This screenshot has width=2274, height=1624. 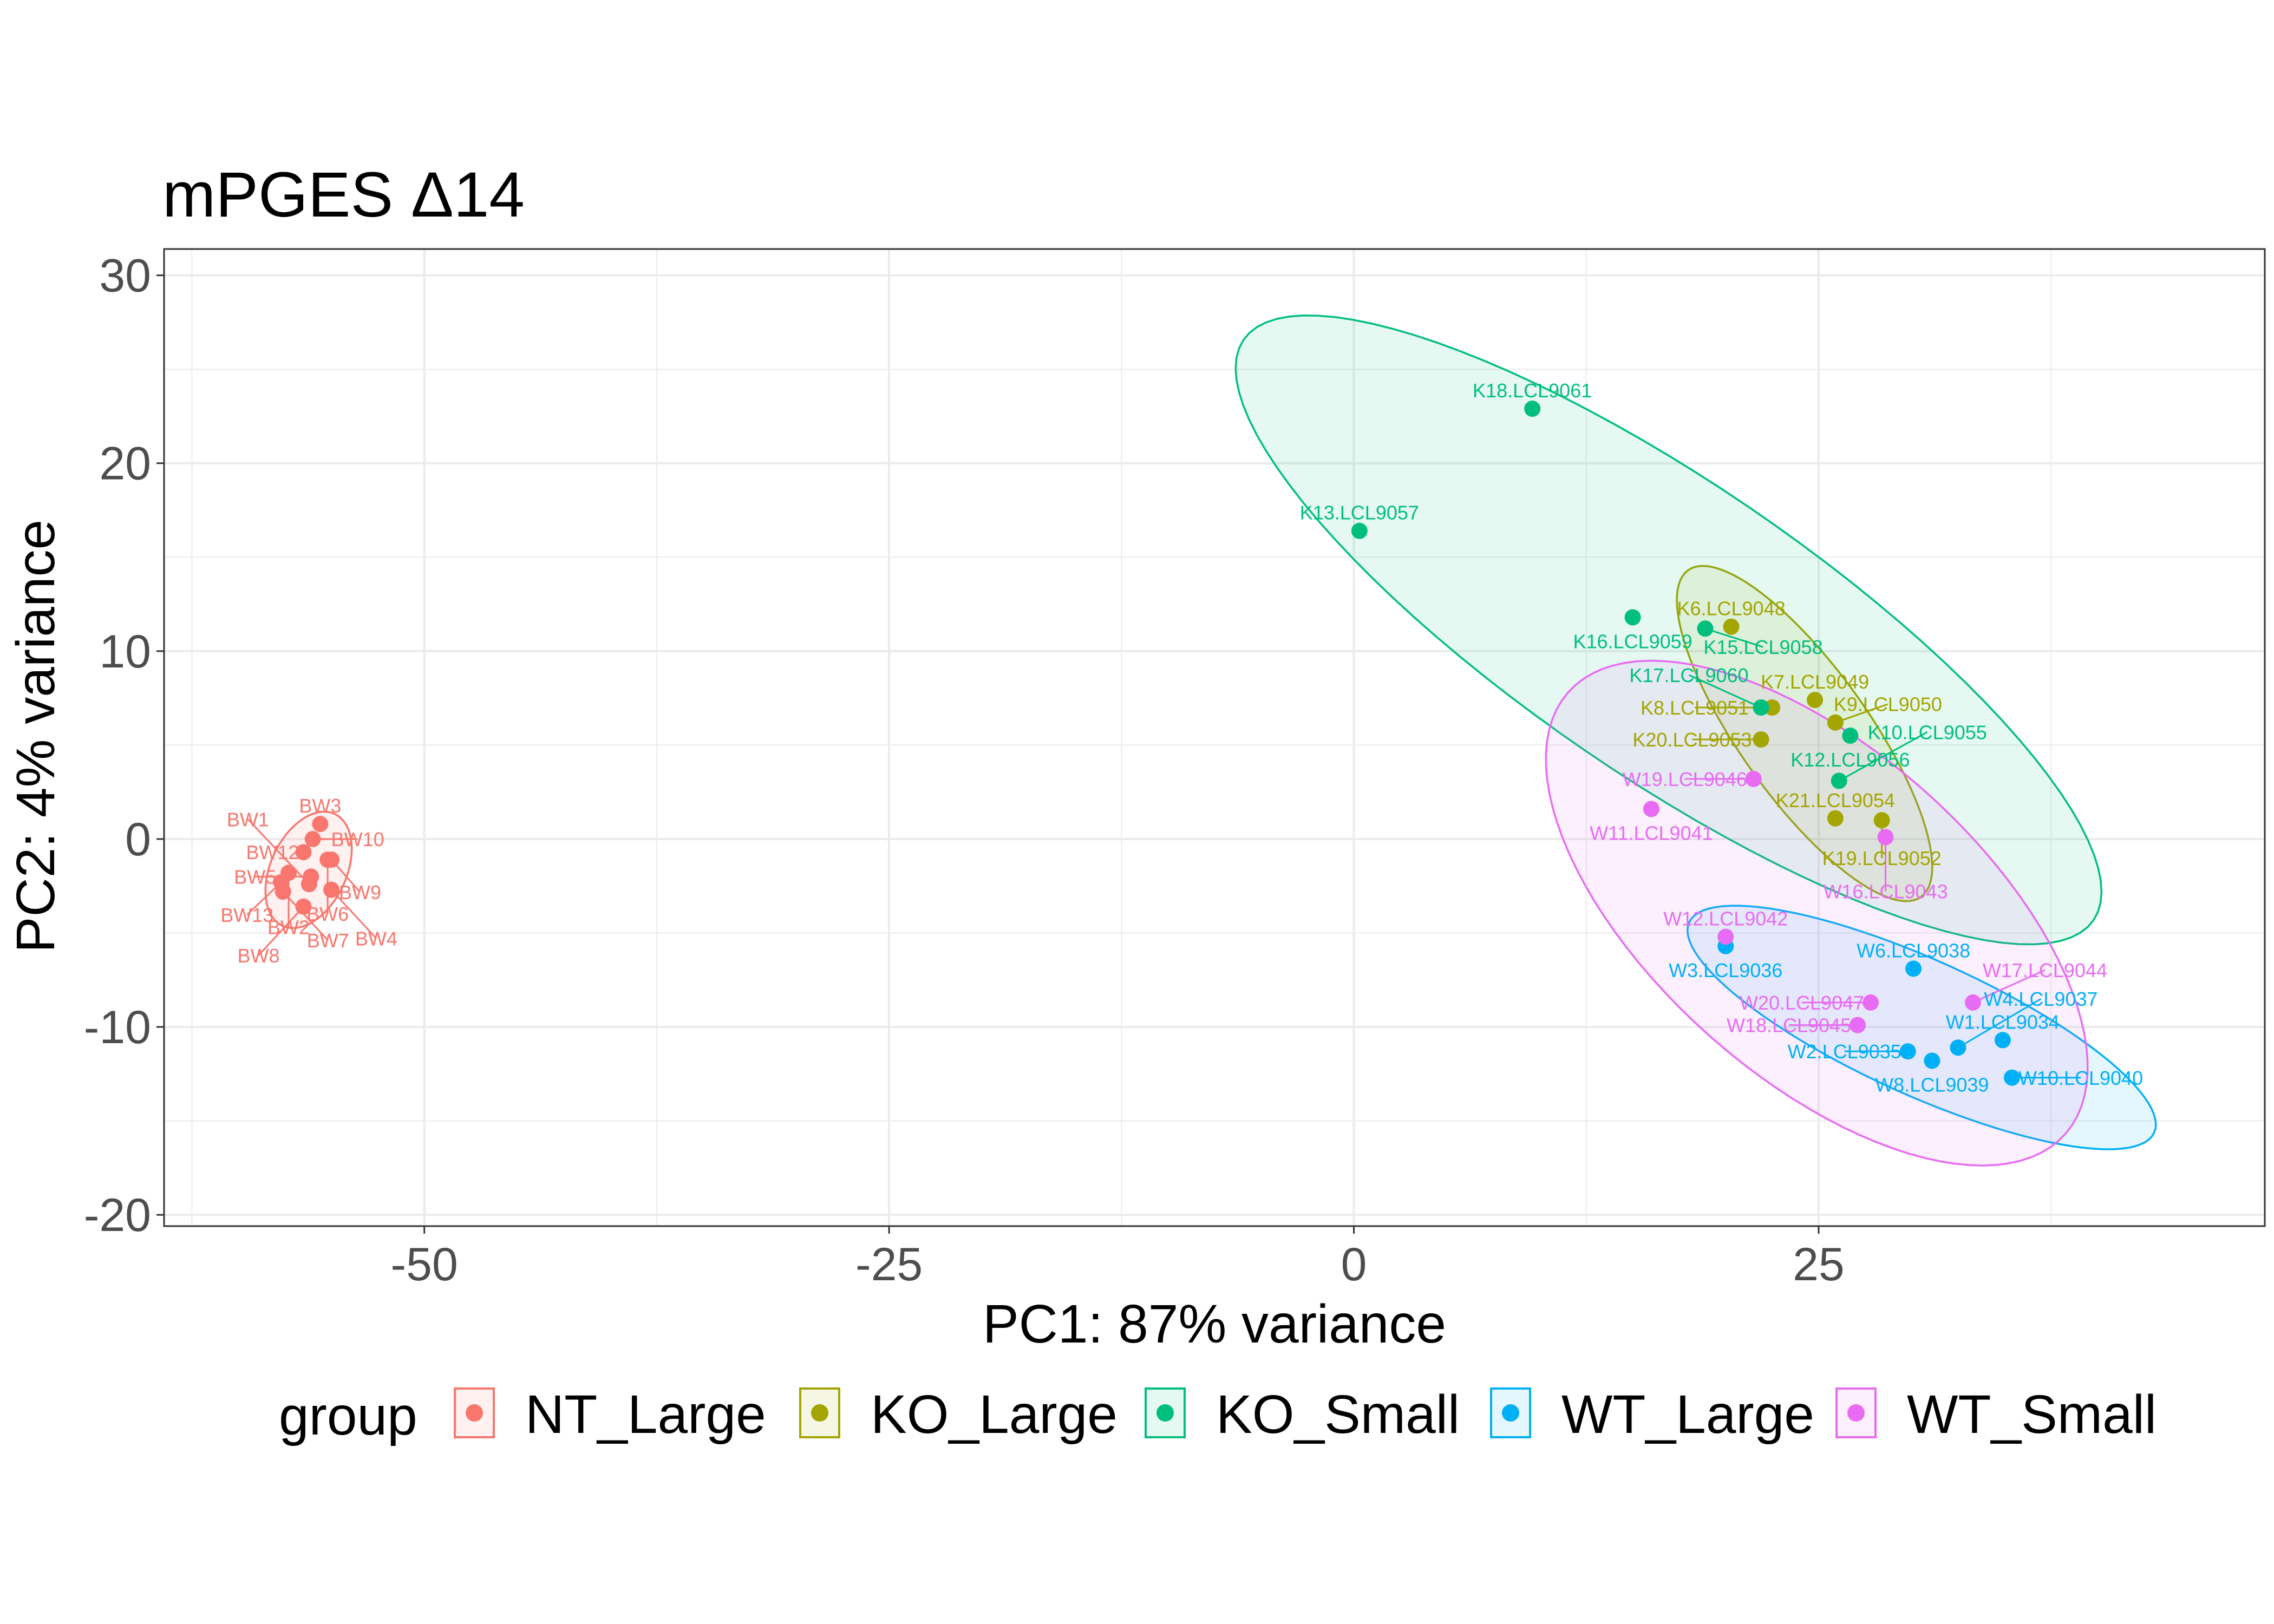 What do you see at coordinates (304, 852) in the screenshot?
I see `point-bw12` at bounding box center [304, 852].